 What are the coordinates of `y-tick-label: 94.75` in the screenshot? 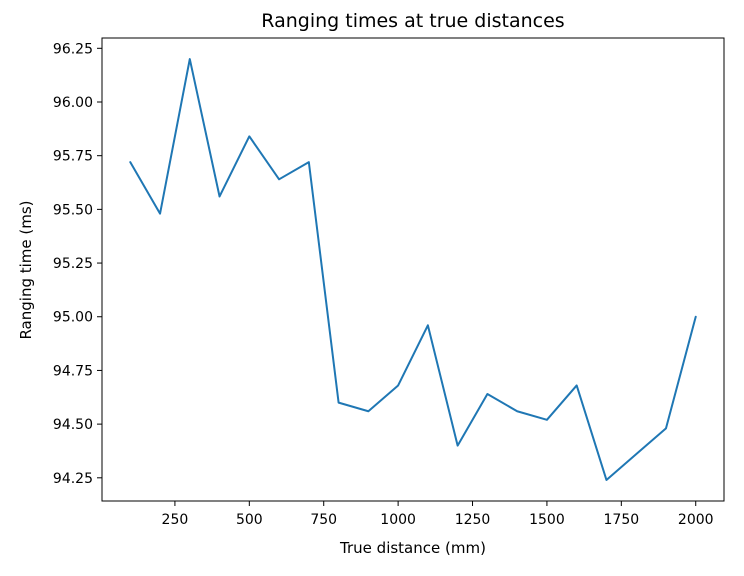 It's located at (73, 371).